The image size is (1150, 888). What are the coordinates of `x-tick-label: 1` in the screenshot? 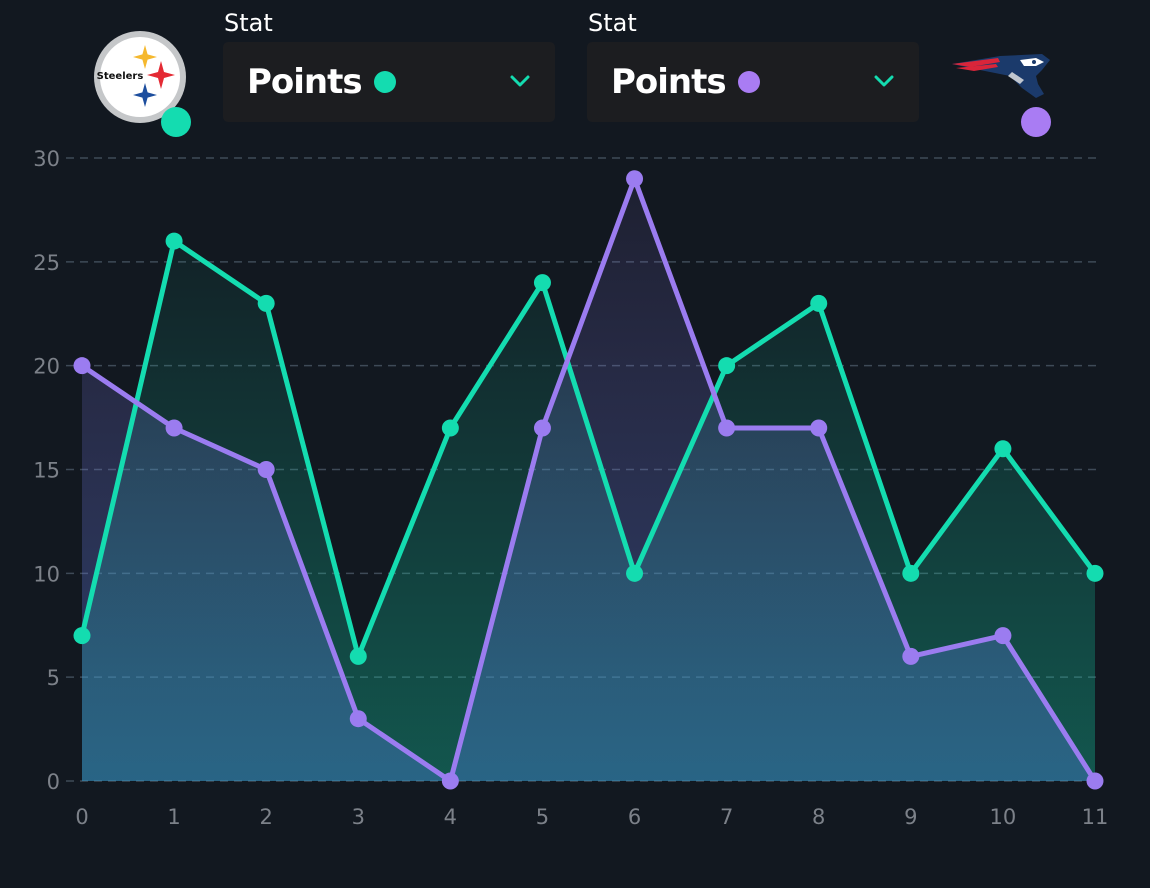 It's located at (173, 817).